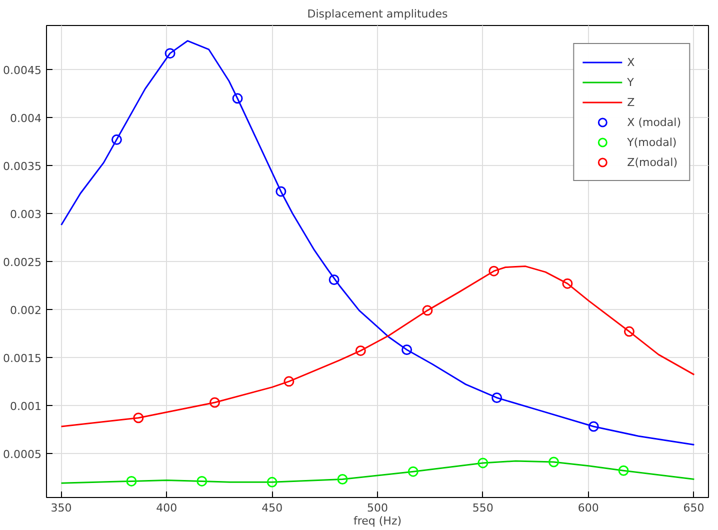  What do you see at coordinates (631, 82) in the screenshot?
I see `legend-label: Y` at bounding box center [631, 82].